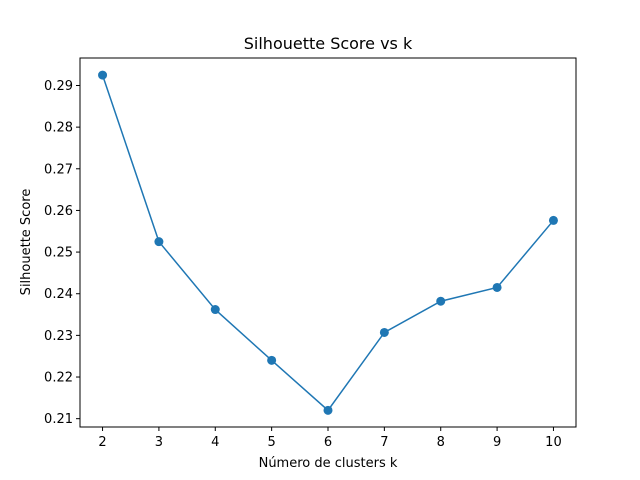  Describe the element at coordinates (441, 442) in the screenshot. I see `x-tick-label: 8` at that location.